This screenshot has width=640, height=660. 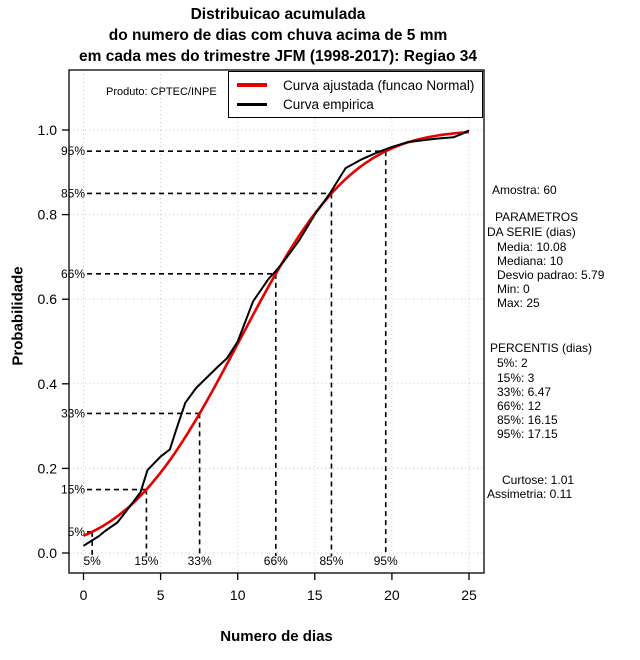 What do you see at coordinates (530, 261) in the screenshot?
I see `statistics-line: Mediana: 10` at bounding box center [530, 261].